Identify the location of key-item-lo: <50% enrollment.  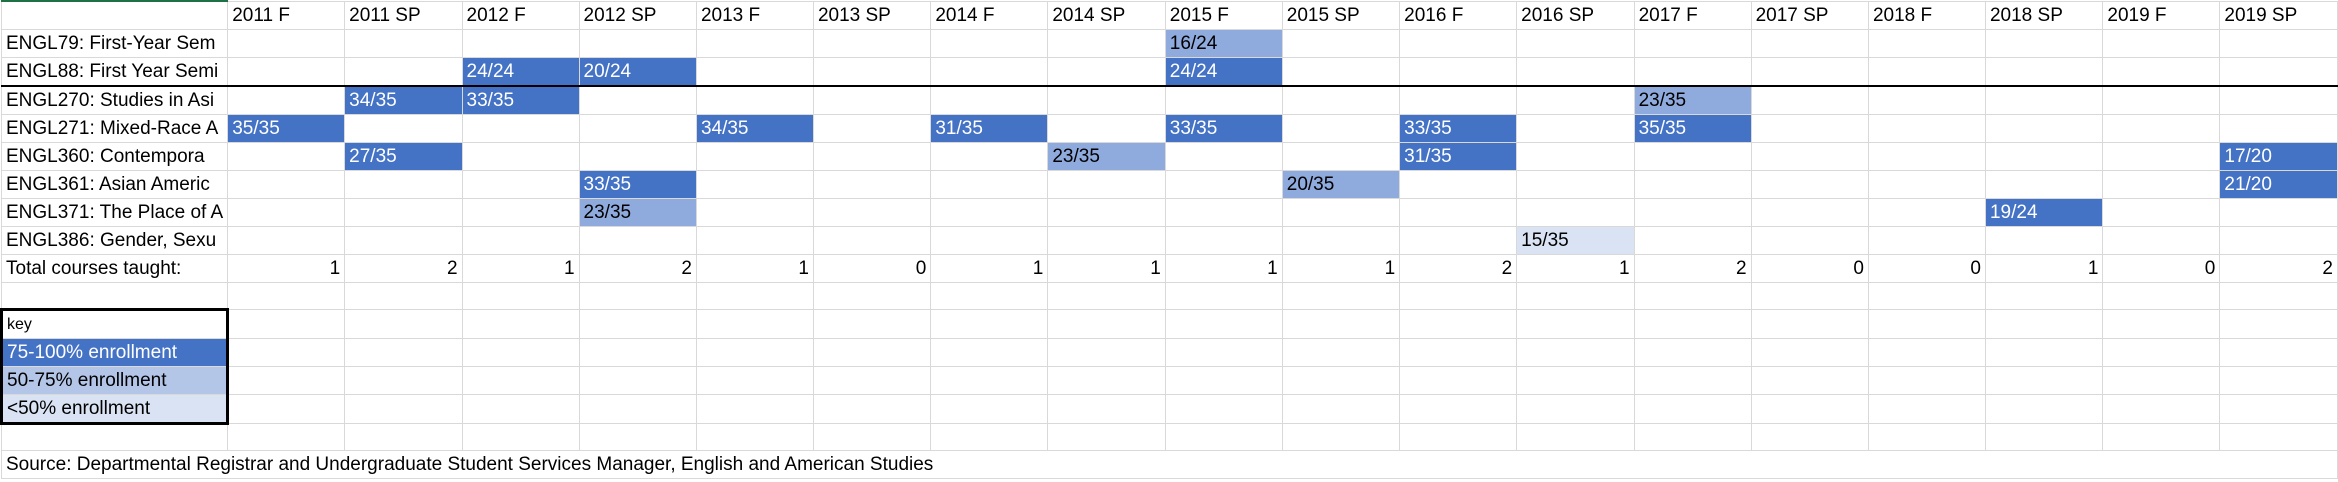
(115, 409).